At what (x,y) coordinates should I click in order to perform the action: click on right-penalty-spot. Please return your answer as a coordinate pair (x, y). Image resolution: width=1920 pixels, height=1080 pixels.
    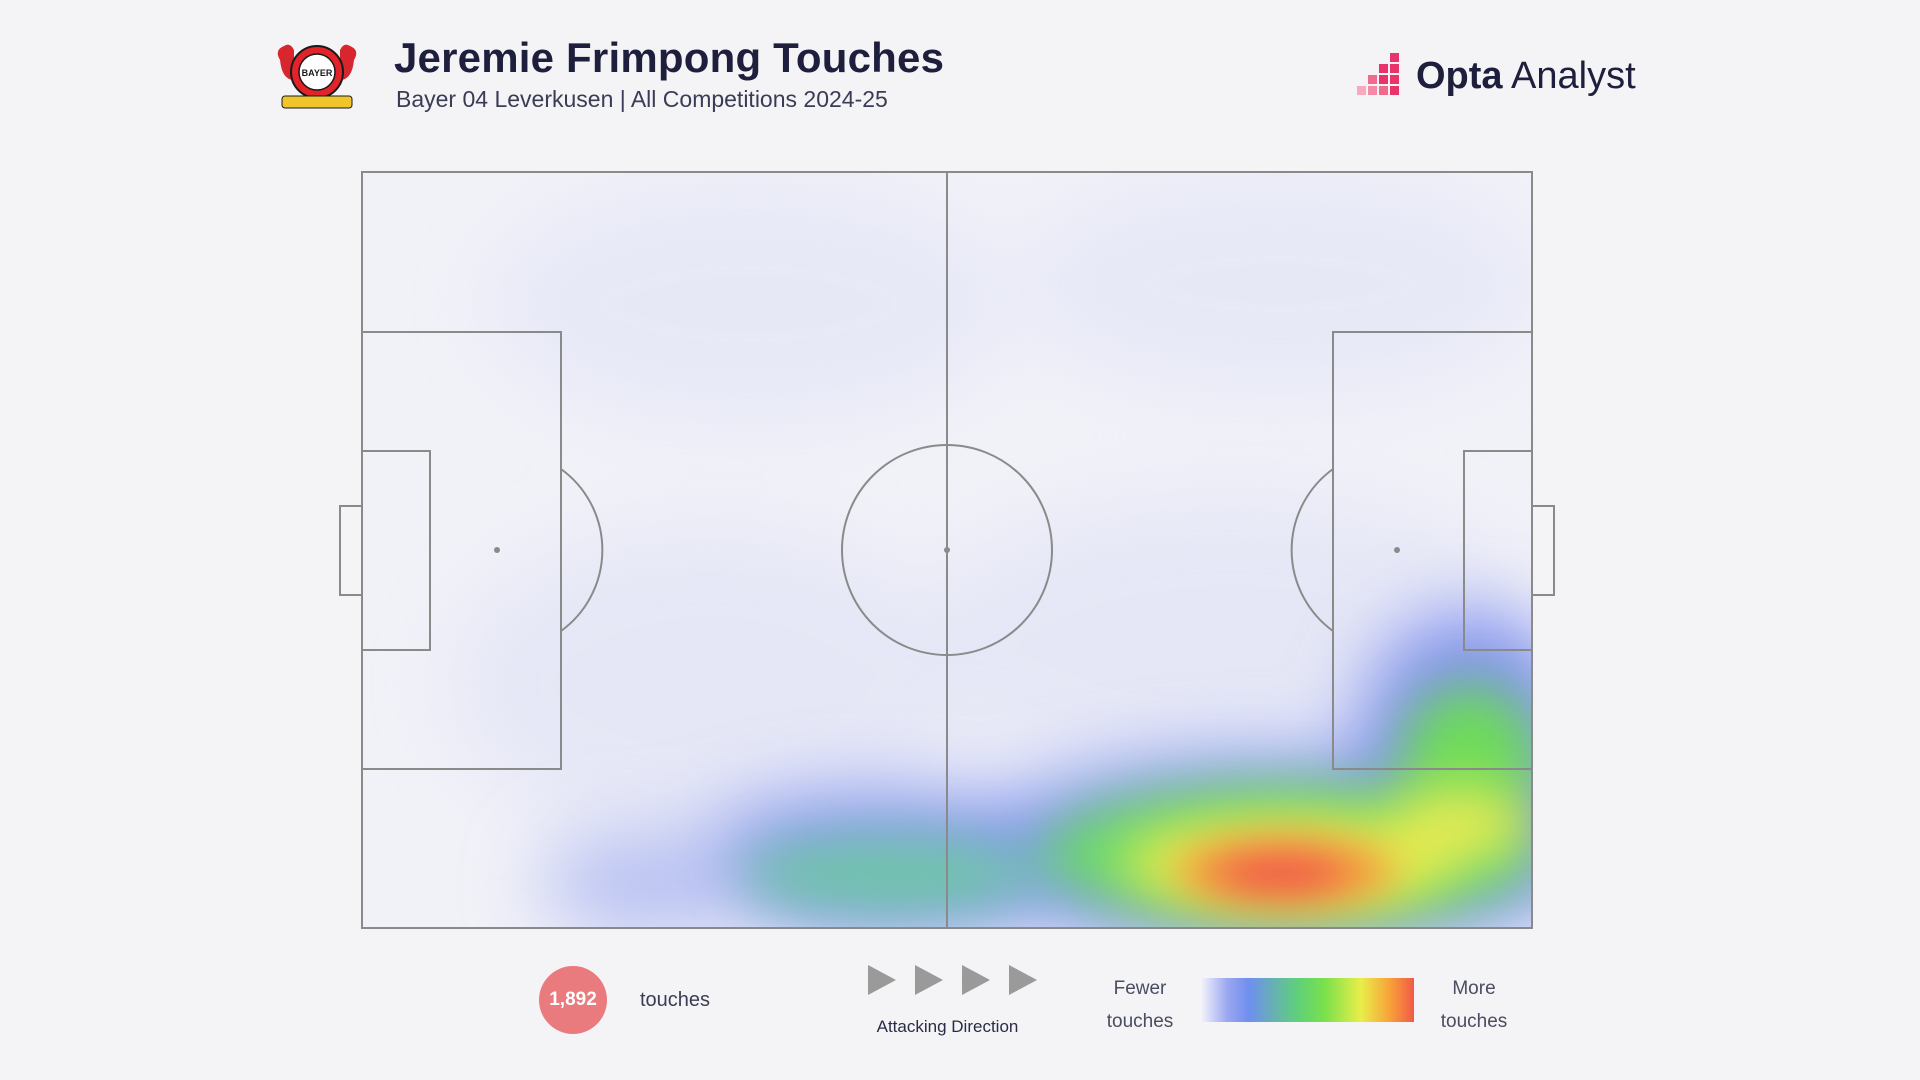
    Looking at the image, I should click on (1397, 550).